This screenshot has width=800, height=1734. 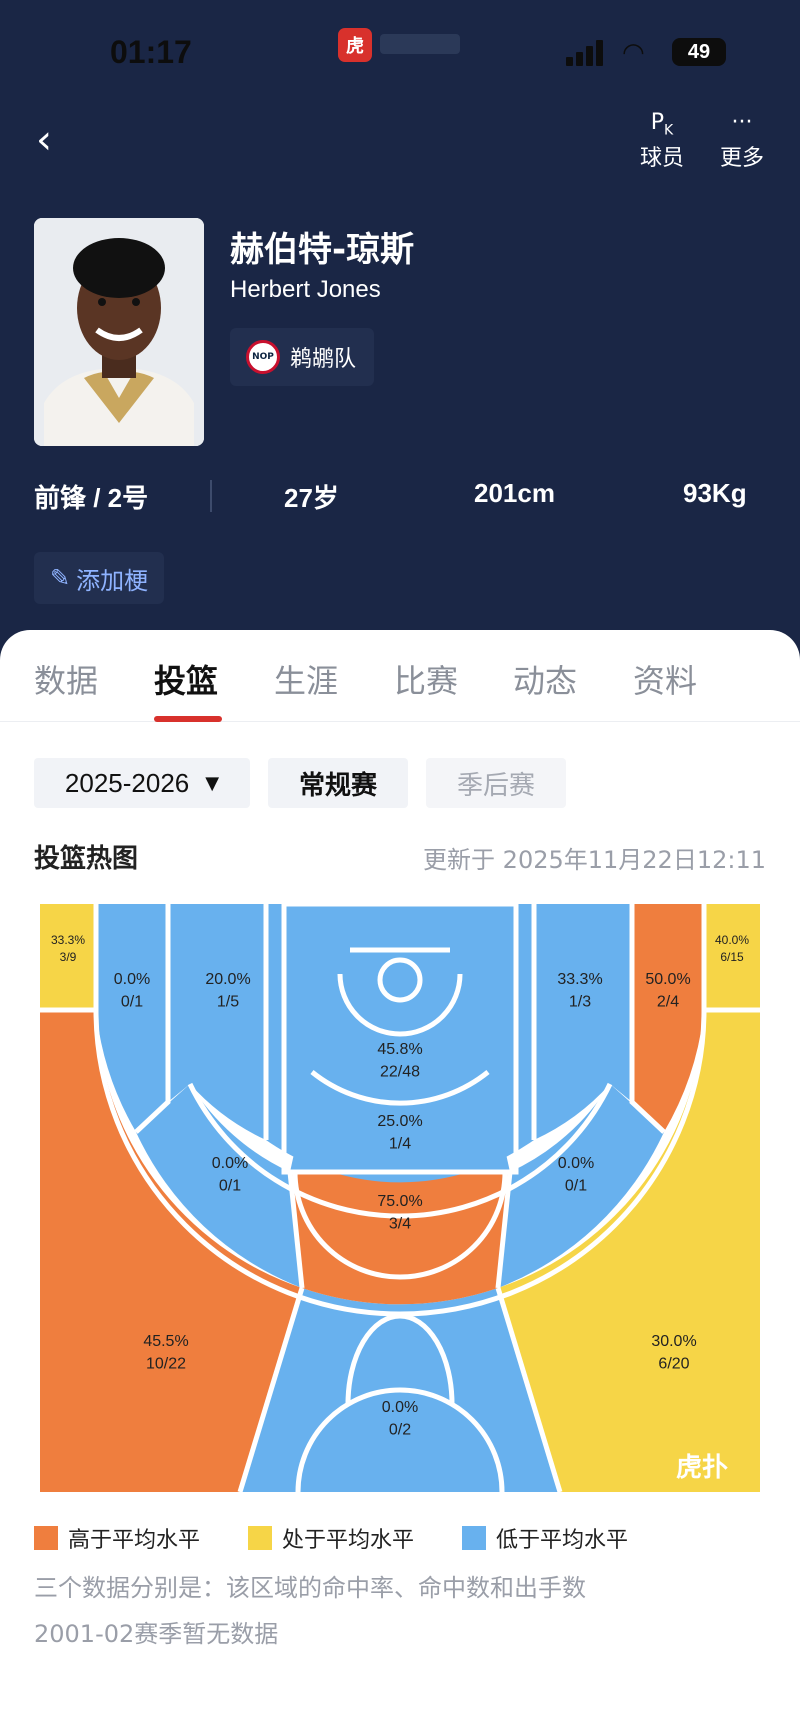 What do you see at coordinates (400, 1429) in the screenshot?
I see `zone-label-top-key-three-made: 0/2` at bounding box center [400, 1429].